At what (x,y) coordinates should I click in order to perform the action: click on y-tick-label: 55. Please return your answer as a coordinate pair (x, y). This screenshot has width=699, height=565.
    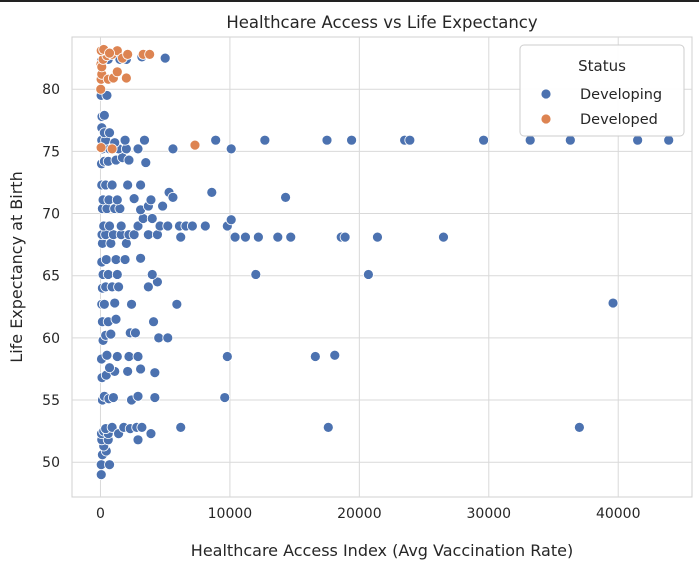
    Looking at the image, I should click on (51, 401).